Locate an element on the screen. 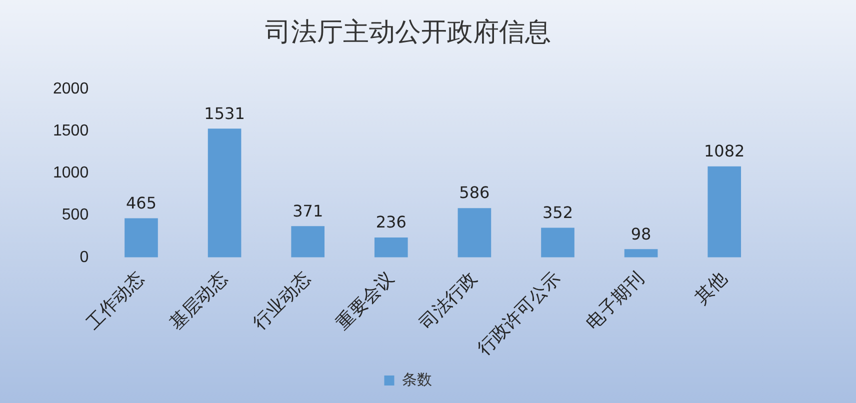 The image size is (856, 403). y-tick-label: 0 is located at coordinates (84, 257).